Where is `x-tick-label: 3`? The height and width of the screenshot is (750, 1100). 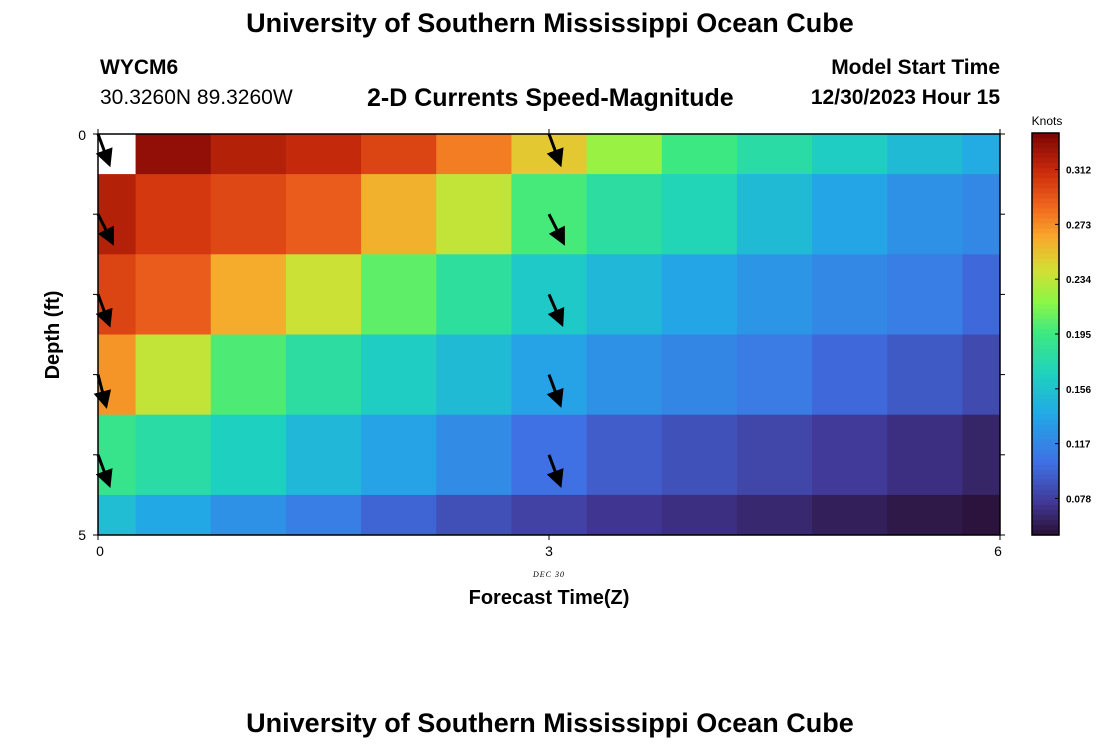 x-tick-label: 3 is located at coordinates (549, 551).